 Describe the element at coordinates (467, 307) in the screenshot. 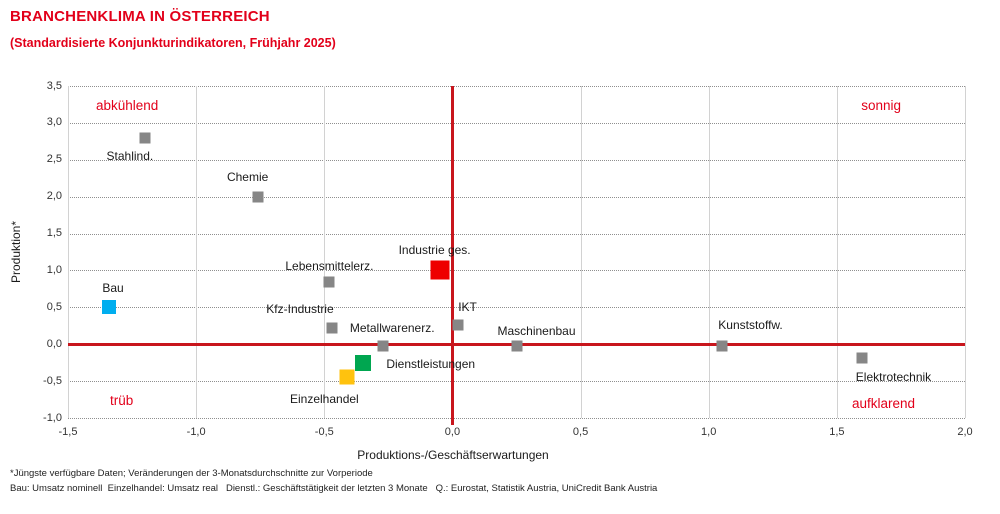

I see `scatter-label-ikt: IKT` at that location.